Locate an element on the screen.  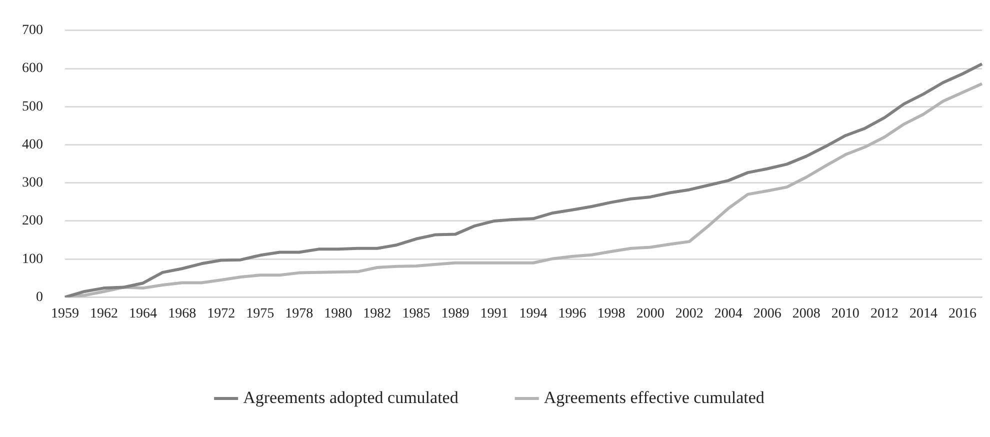
x-tick-label: 2010 is located at coordinates (845, 314).